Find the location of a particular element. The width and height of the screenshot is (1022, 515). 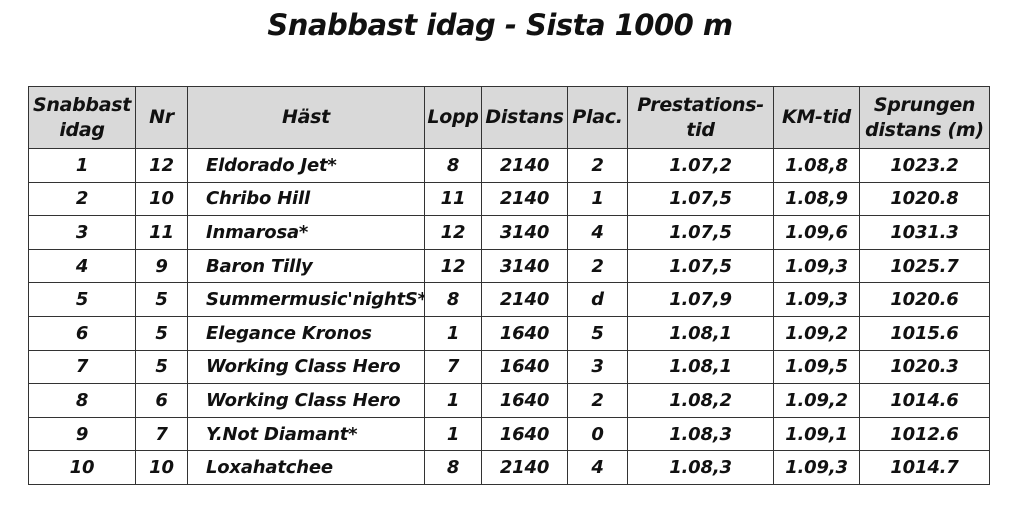

cell-prestationstid: 1.07,9 is located at coordinates (700, 299).